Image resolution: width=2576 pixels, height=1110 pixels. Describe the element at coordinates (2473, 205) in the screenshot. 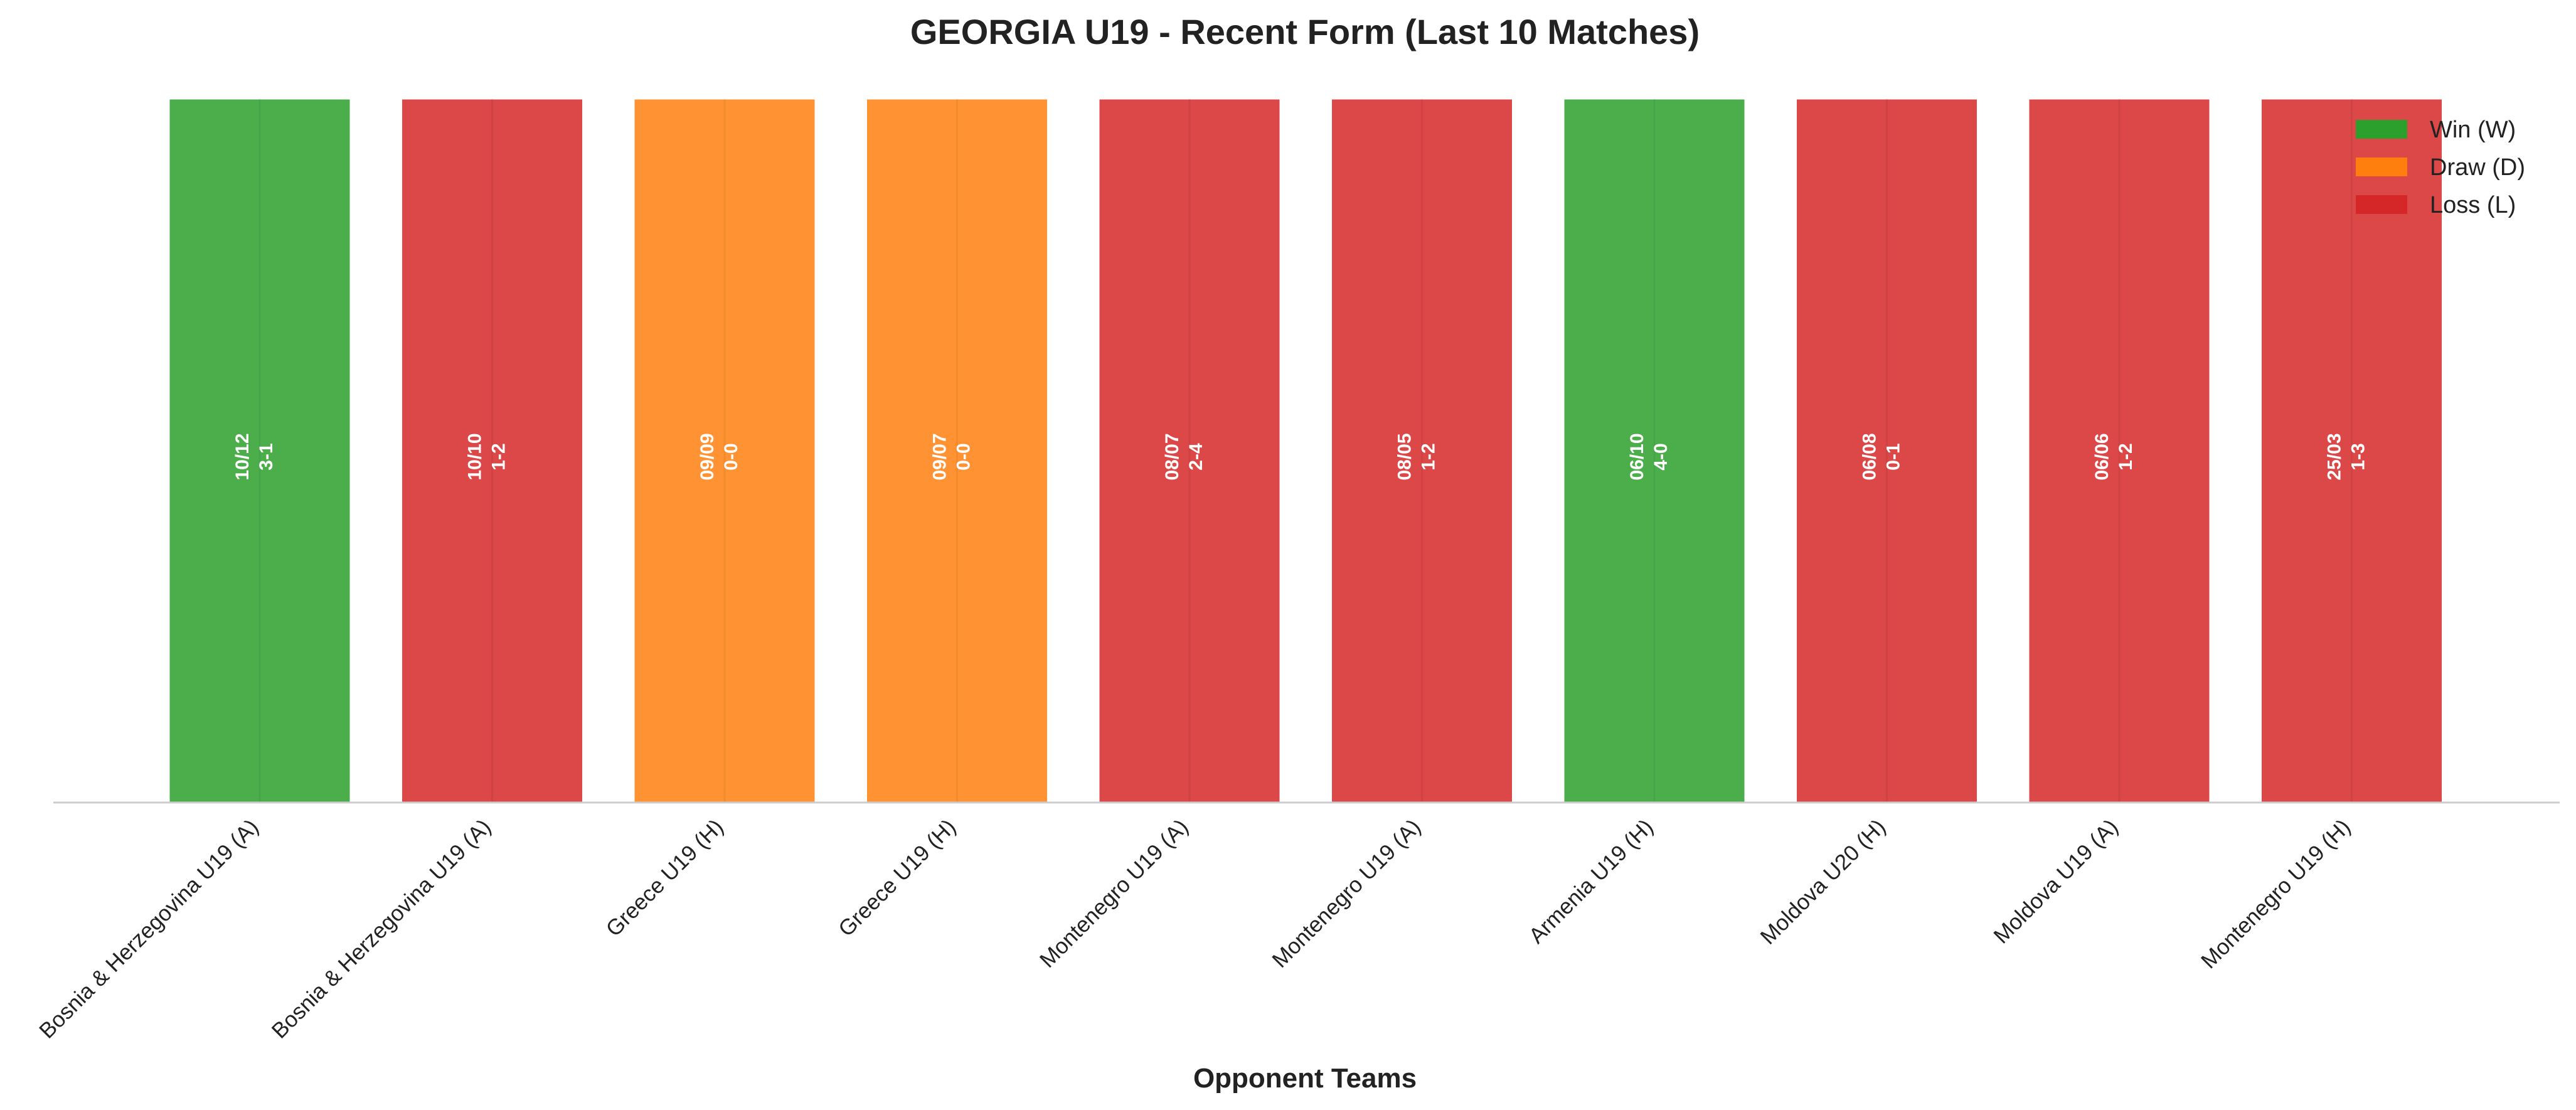

I see `legend-label: Loss (L)` at that location.